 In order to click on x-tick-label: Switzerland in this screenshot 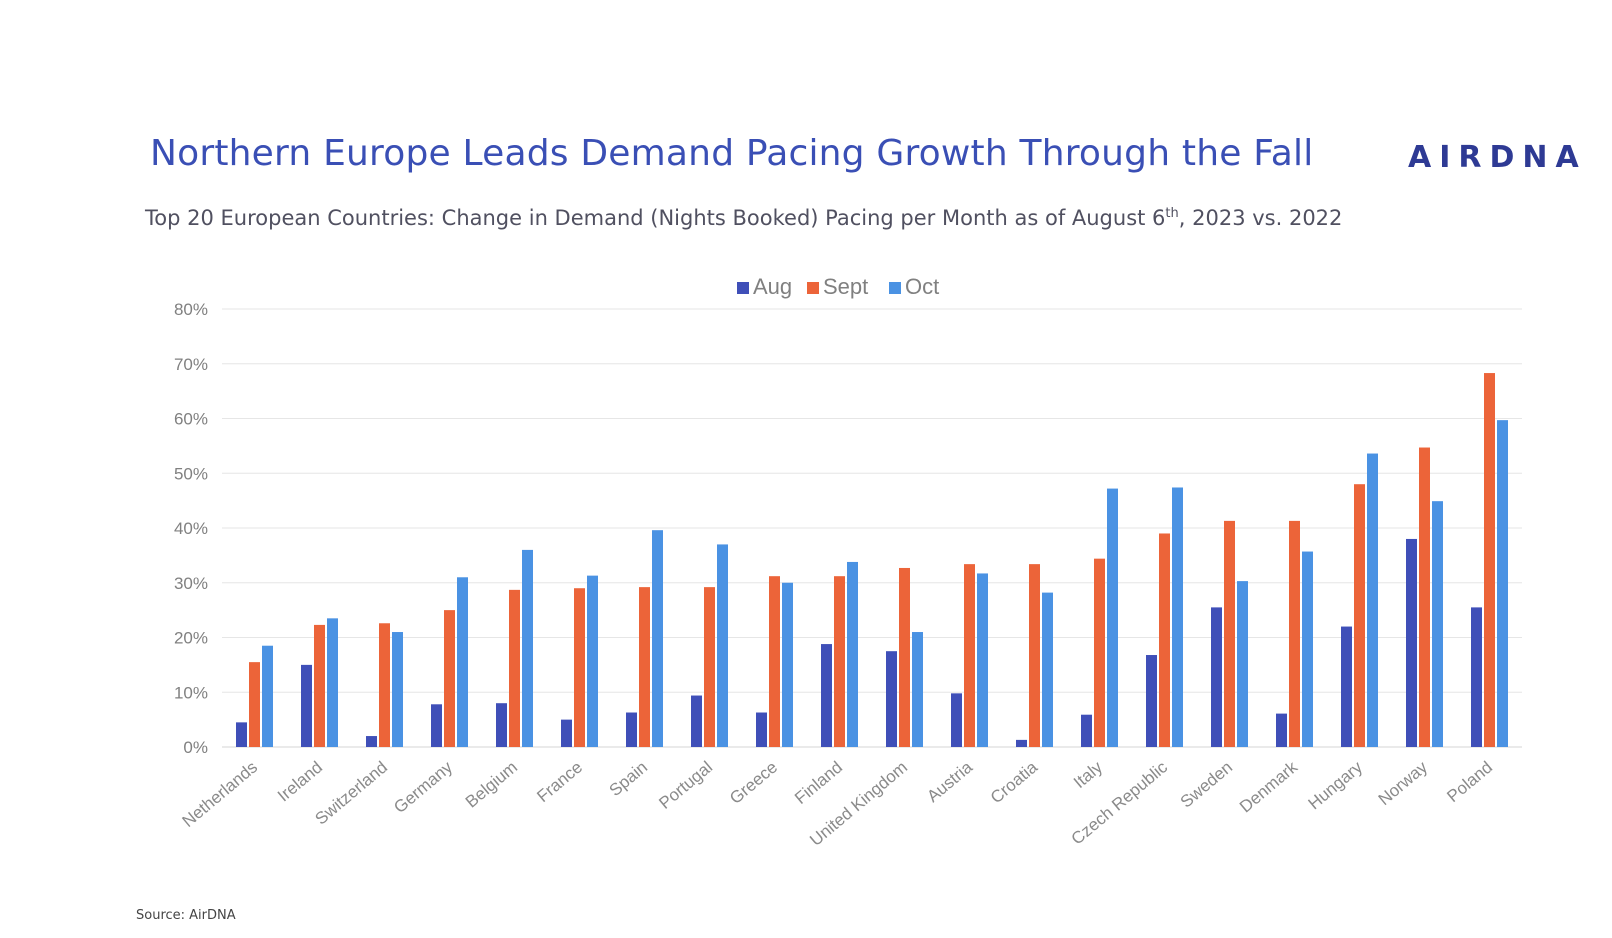, I will do `click(352, 793)`.